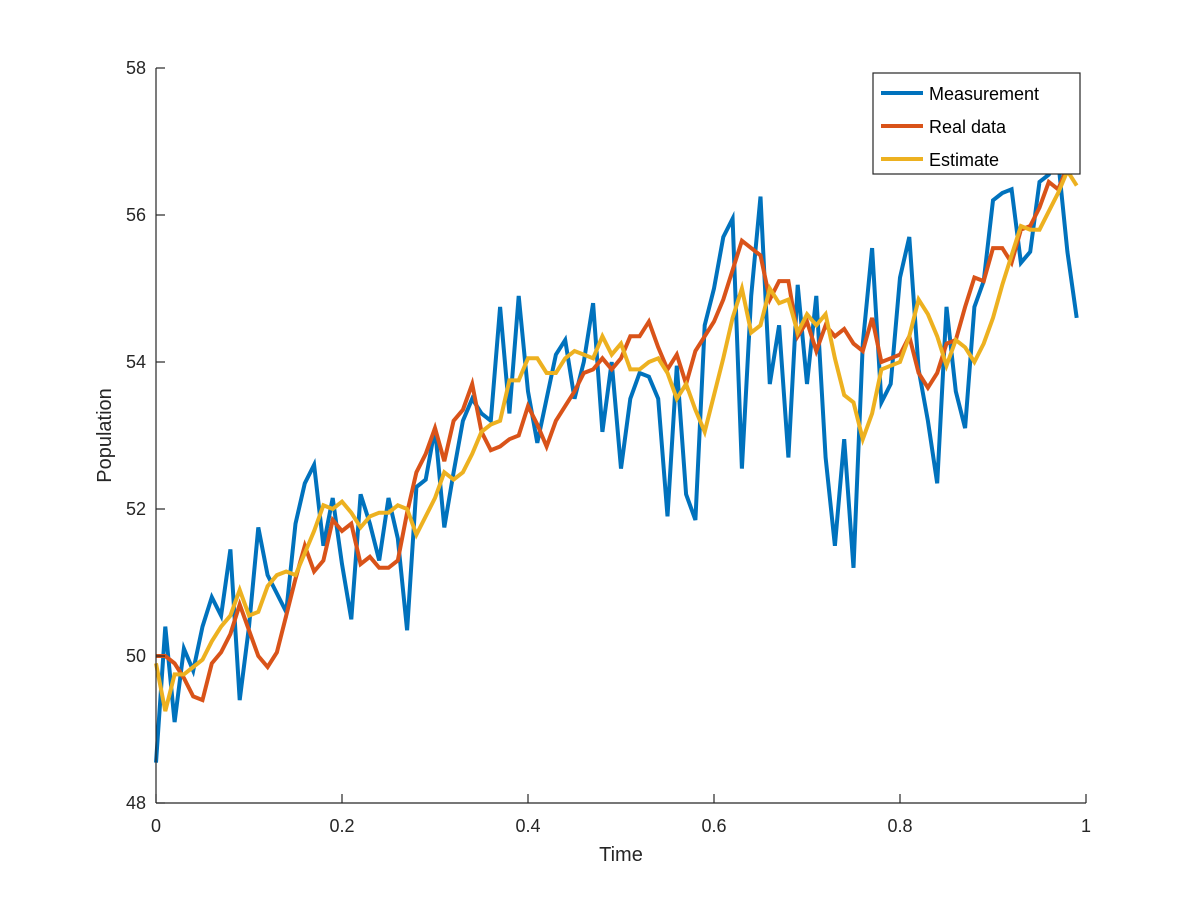 Image resolution: width=1200 pixels, height=900 pixels. Describe the element at coordinates (136, 803) in the screenshot. I see `y-tick-label: 48` at that location.